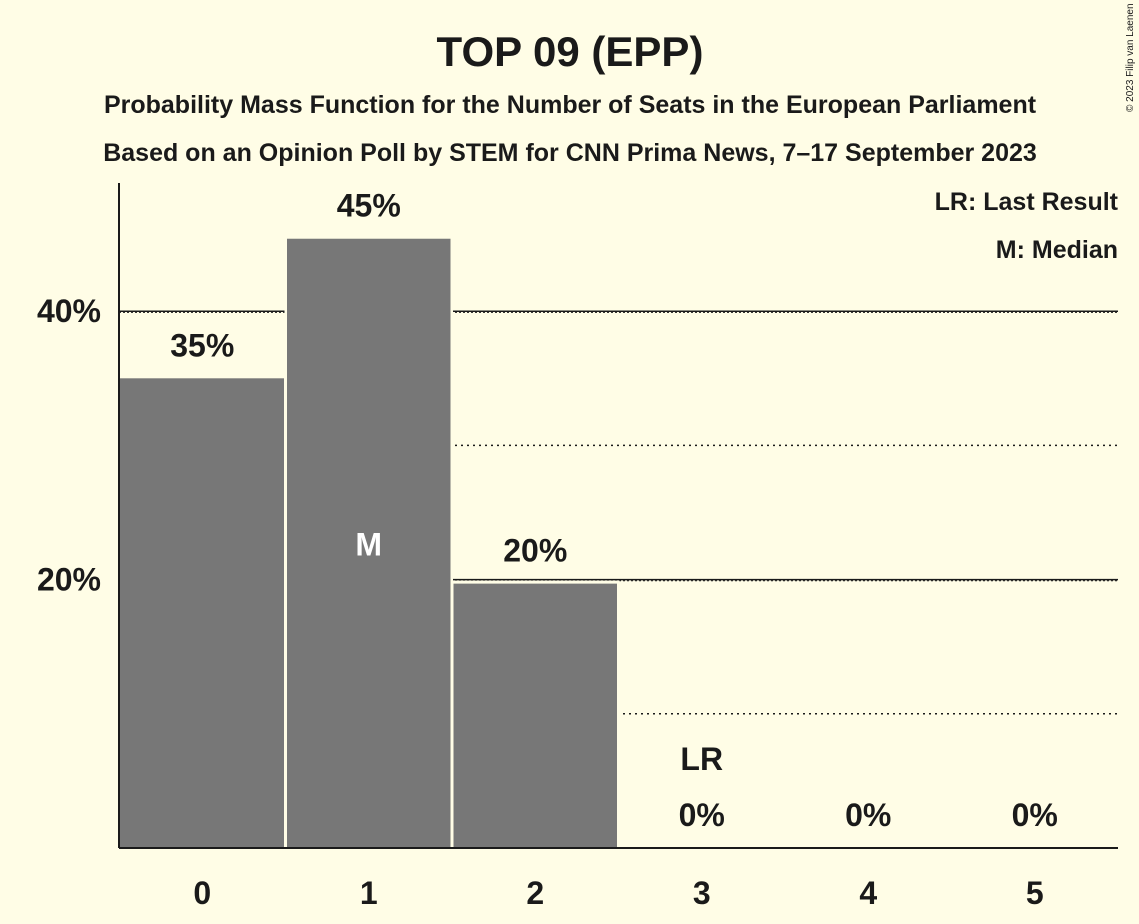  I want to click on x-tick-label-3: 3, so click(702, 893).